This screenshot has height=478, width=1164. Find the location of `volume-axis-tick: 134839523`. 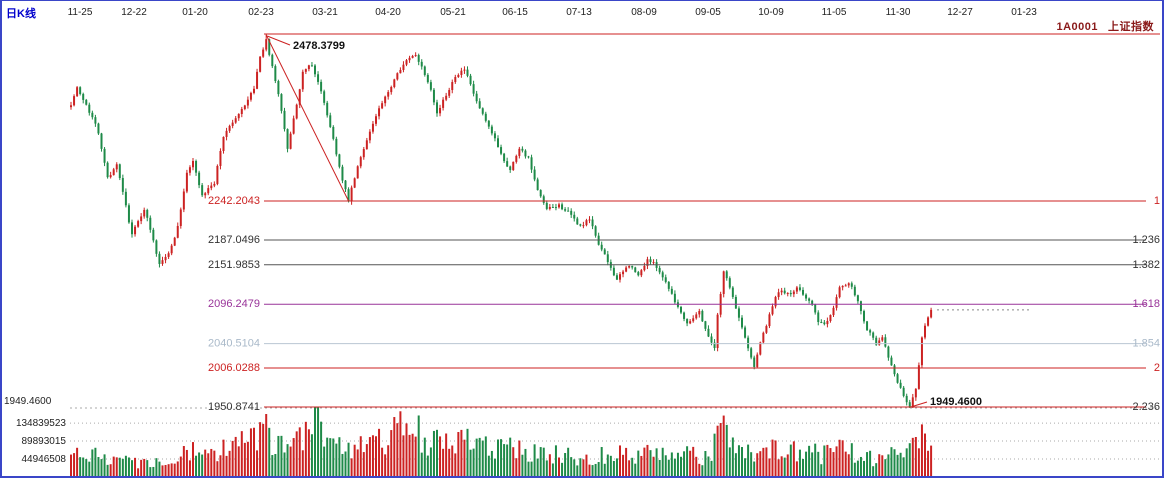

volume-axis-tick: 134839523 is located at coordinates (41, 423).